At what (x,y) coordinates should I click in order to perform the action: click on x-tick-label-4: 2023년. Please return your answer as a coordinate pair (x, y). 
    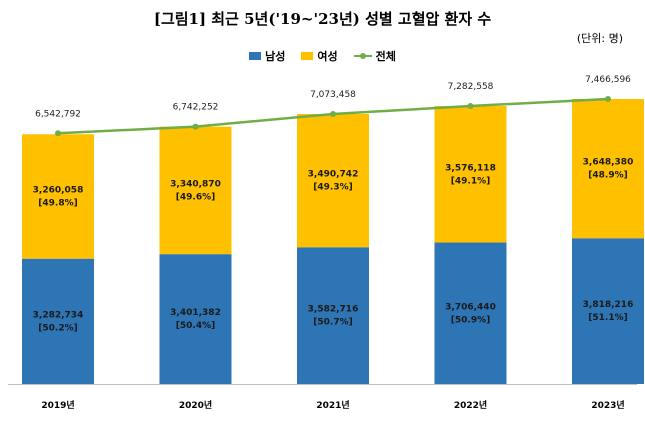
    Looking at the image, I should click on (607, 405).